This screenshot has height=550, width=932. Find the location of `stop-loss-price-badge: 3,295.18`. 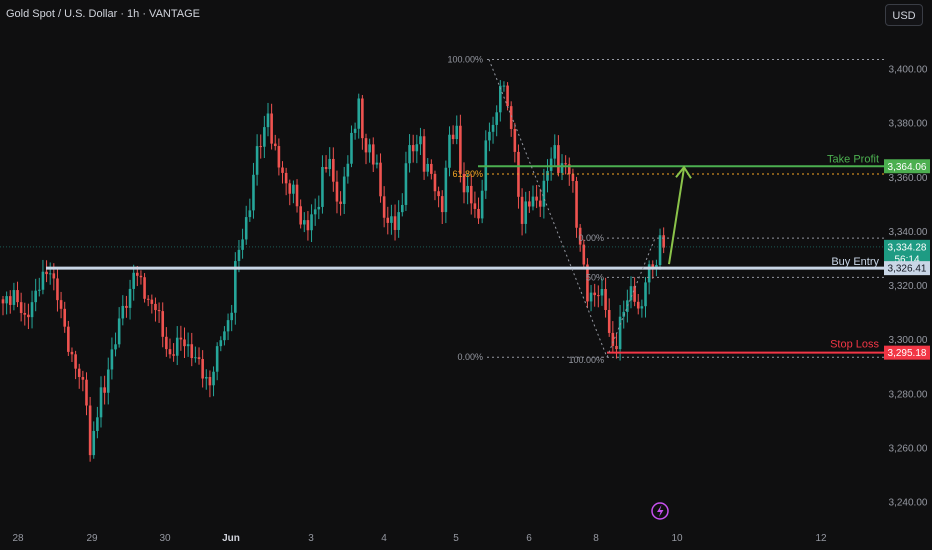

stop-loss-price-badge: 3,295.18 is located at coordinates (907, 352).